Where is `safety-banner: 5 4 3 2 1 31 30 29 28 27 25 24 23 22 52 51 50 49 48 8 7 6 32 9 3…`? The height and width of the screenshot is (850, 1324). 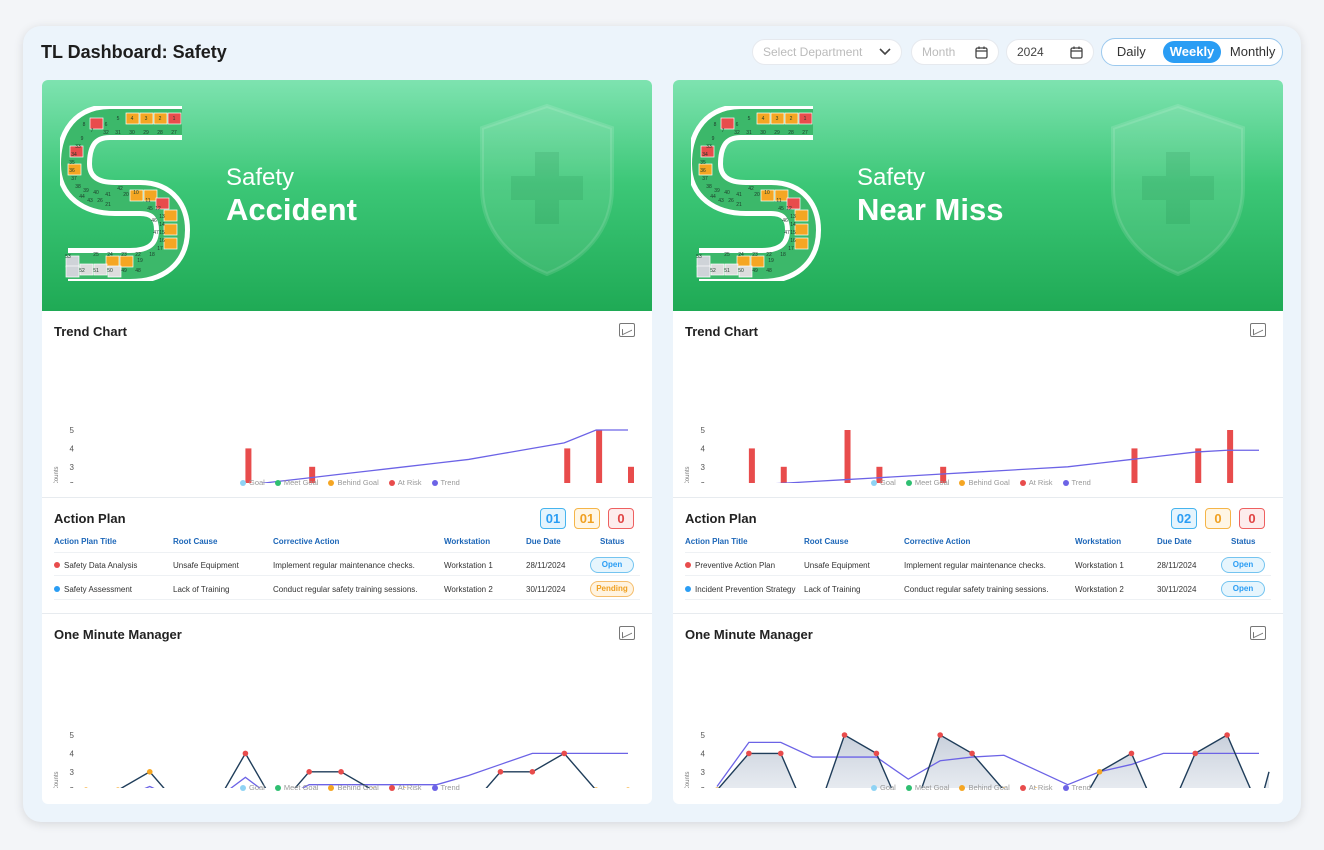 safety-banner: 5 4 3 2 1 31 30 29 28 27 25 24 23 22 52 51 50 49 48 8 7 6 32 9 3… is located at coordinates (347, 195).